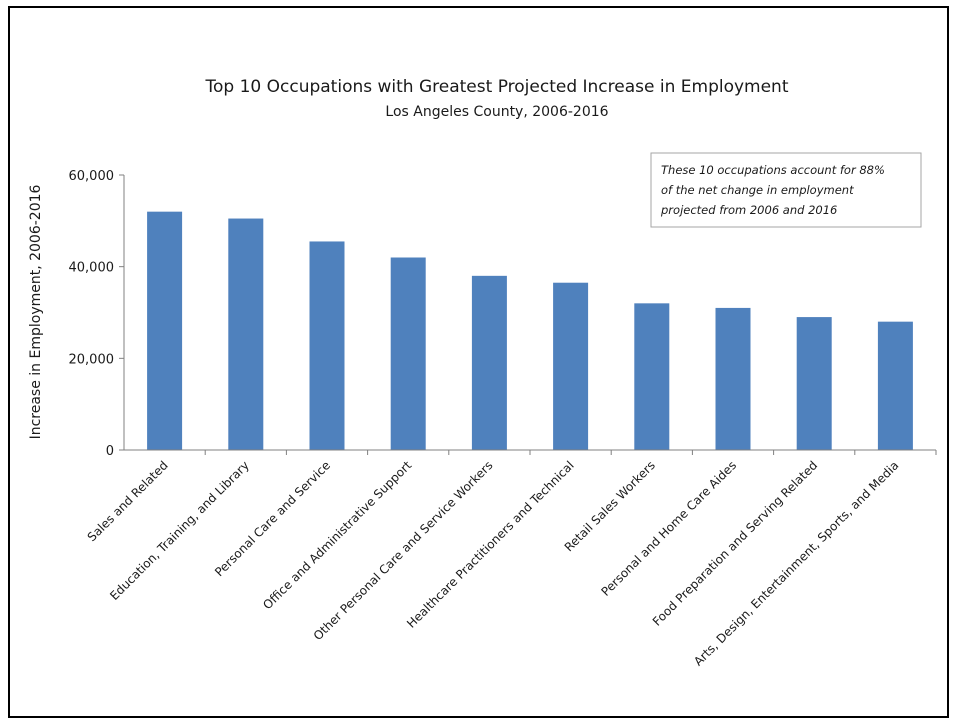 This screenshot has height=721, width=954. I want to click on annotation-line-3: projected from 2006 and 2016, so click(748, 210).